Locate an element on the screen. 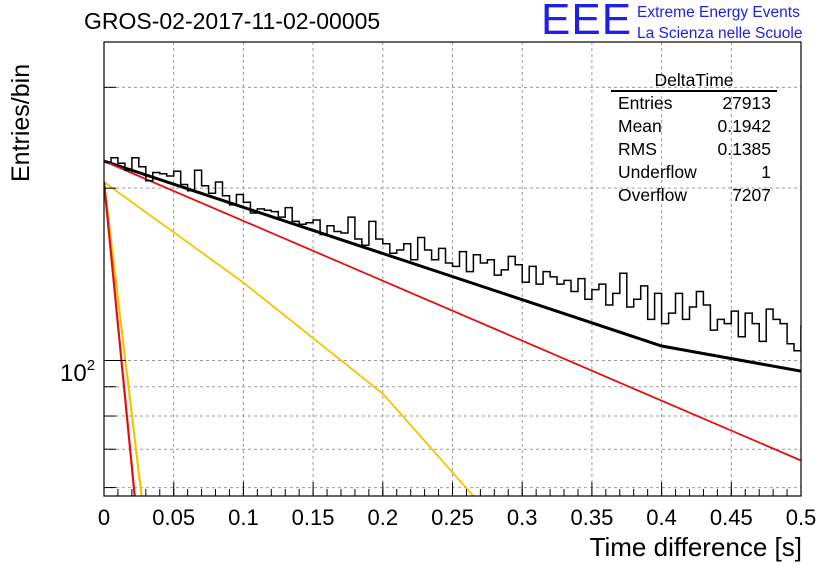  stats-row-overflow: Overflow 7207 is located at coordinates (694, 195).